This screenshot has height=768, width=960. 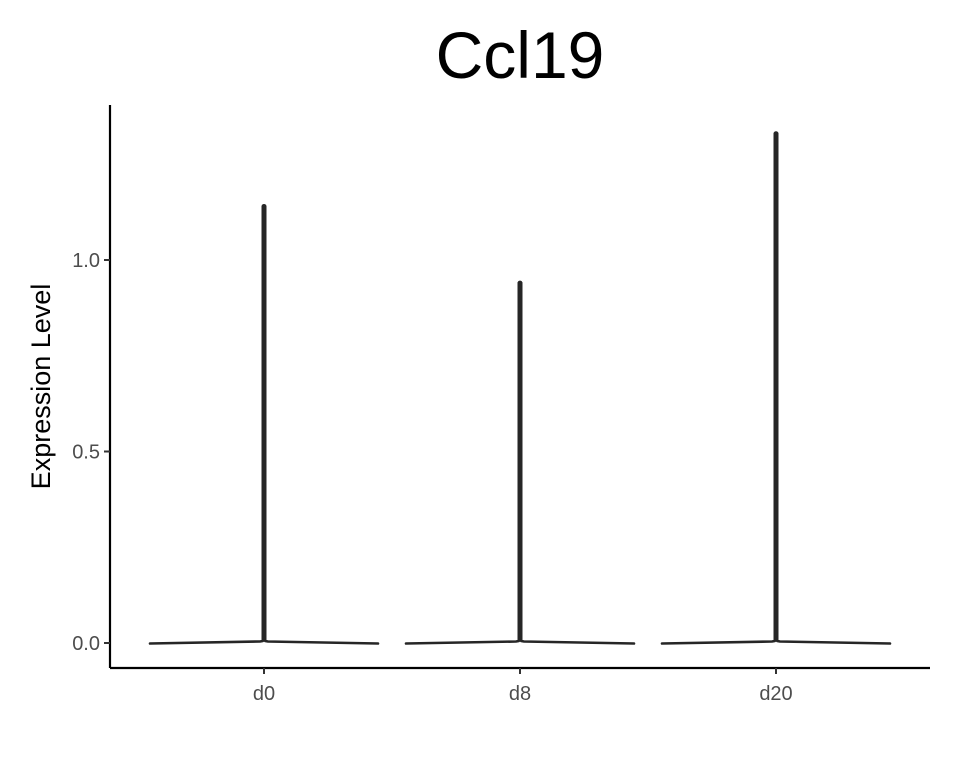 I want to click on x-tick-label: d20, so click(x=775, y=694).